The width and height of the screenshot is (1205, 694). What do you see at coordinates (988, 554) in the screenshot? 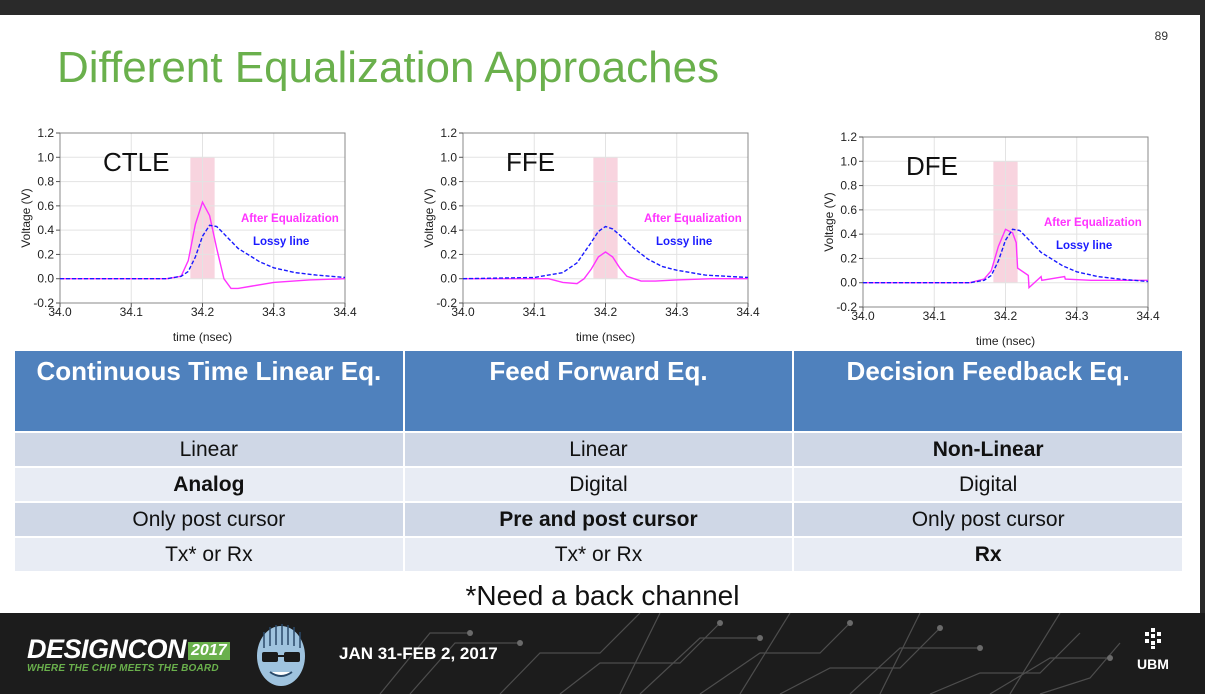
I see `table-cell: Rx` at bounding box center [988, 554].